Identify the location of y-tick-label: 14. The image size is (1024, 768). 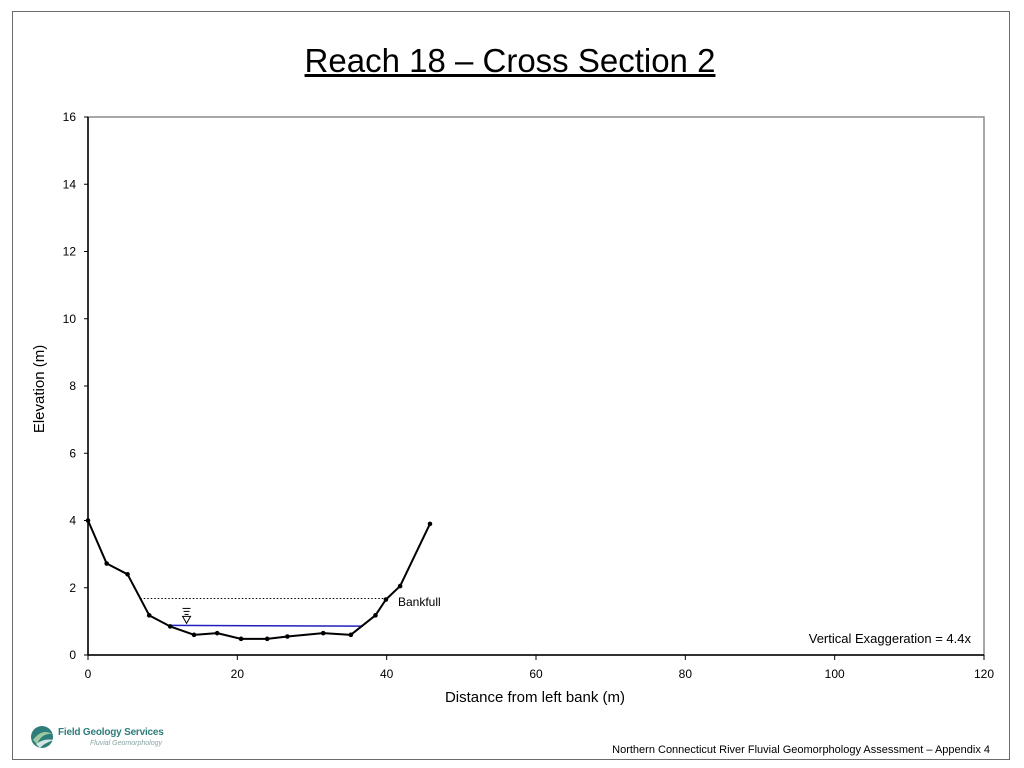
(70, 184).